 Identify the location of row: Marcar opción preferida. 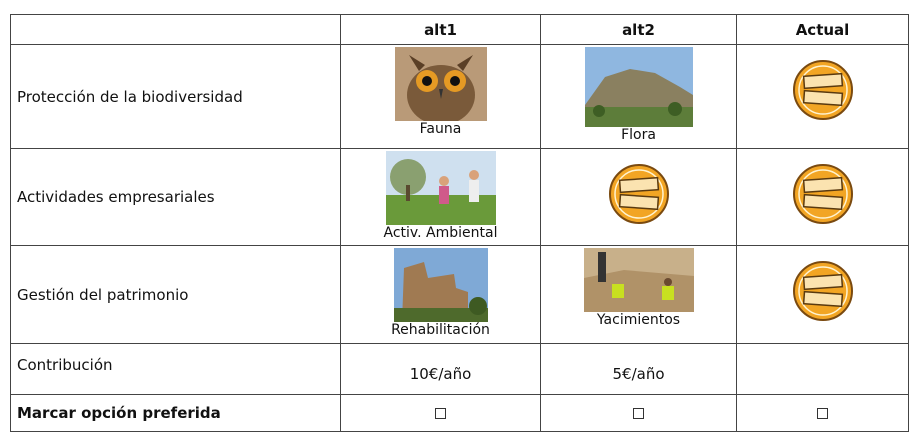
(459, 413).